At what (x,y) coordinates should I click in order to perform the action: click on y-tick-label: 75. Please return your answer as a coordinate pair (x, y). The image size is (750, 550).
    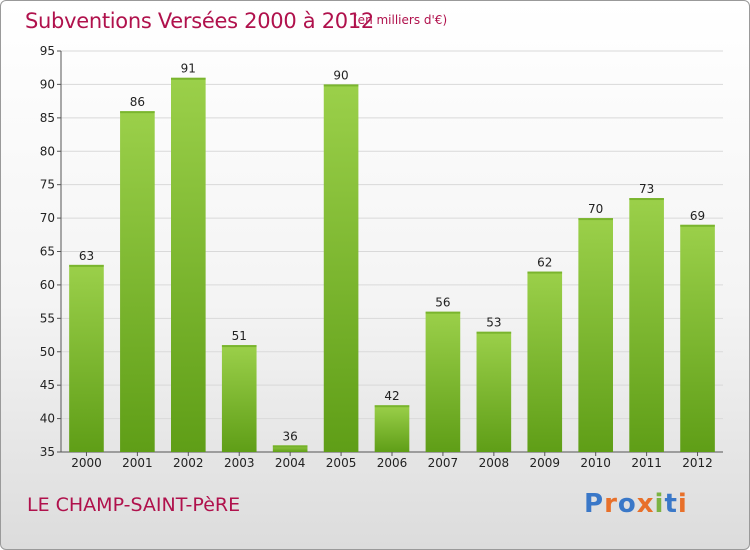
    Looking at the image, I should click on (47, 185).